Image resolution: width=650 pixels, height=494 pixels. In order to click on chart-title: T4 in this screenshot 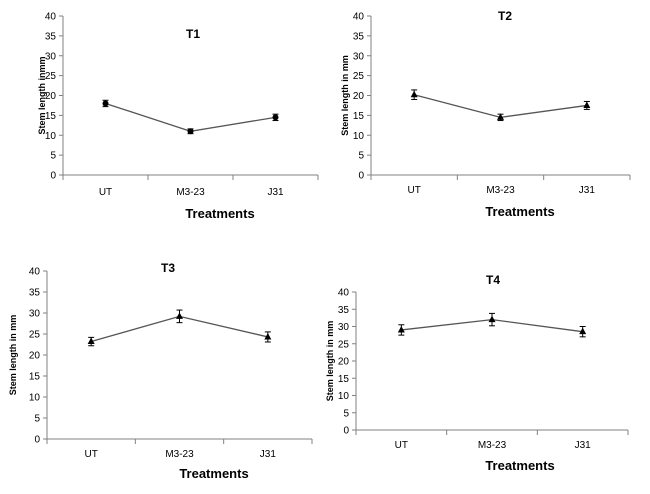, I will do `click(493, 280)`.